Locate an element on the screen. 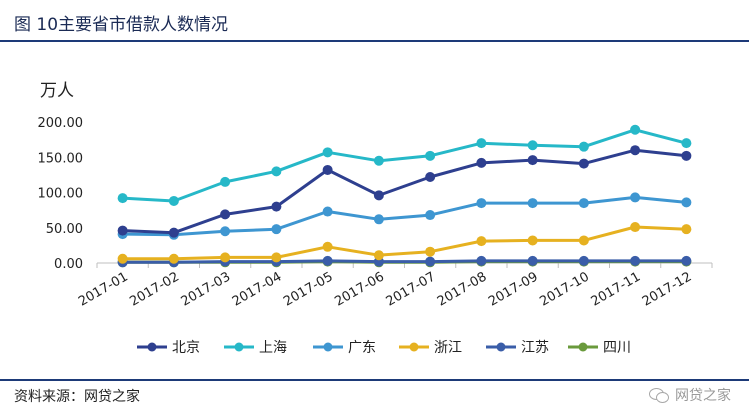 The image size is (749, 419). x-tick-label: 2017-06 is located at coordinates (359, 289).